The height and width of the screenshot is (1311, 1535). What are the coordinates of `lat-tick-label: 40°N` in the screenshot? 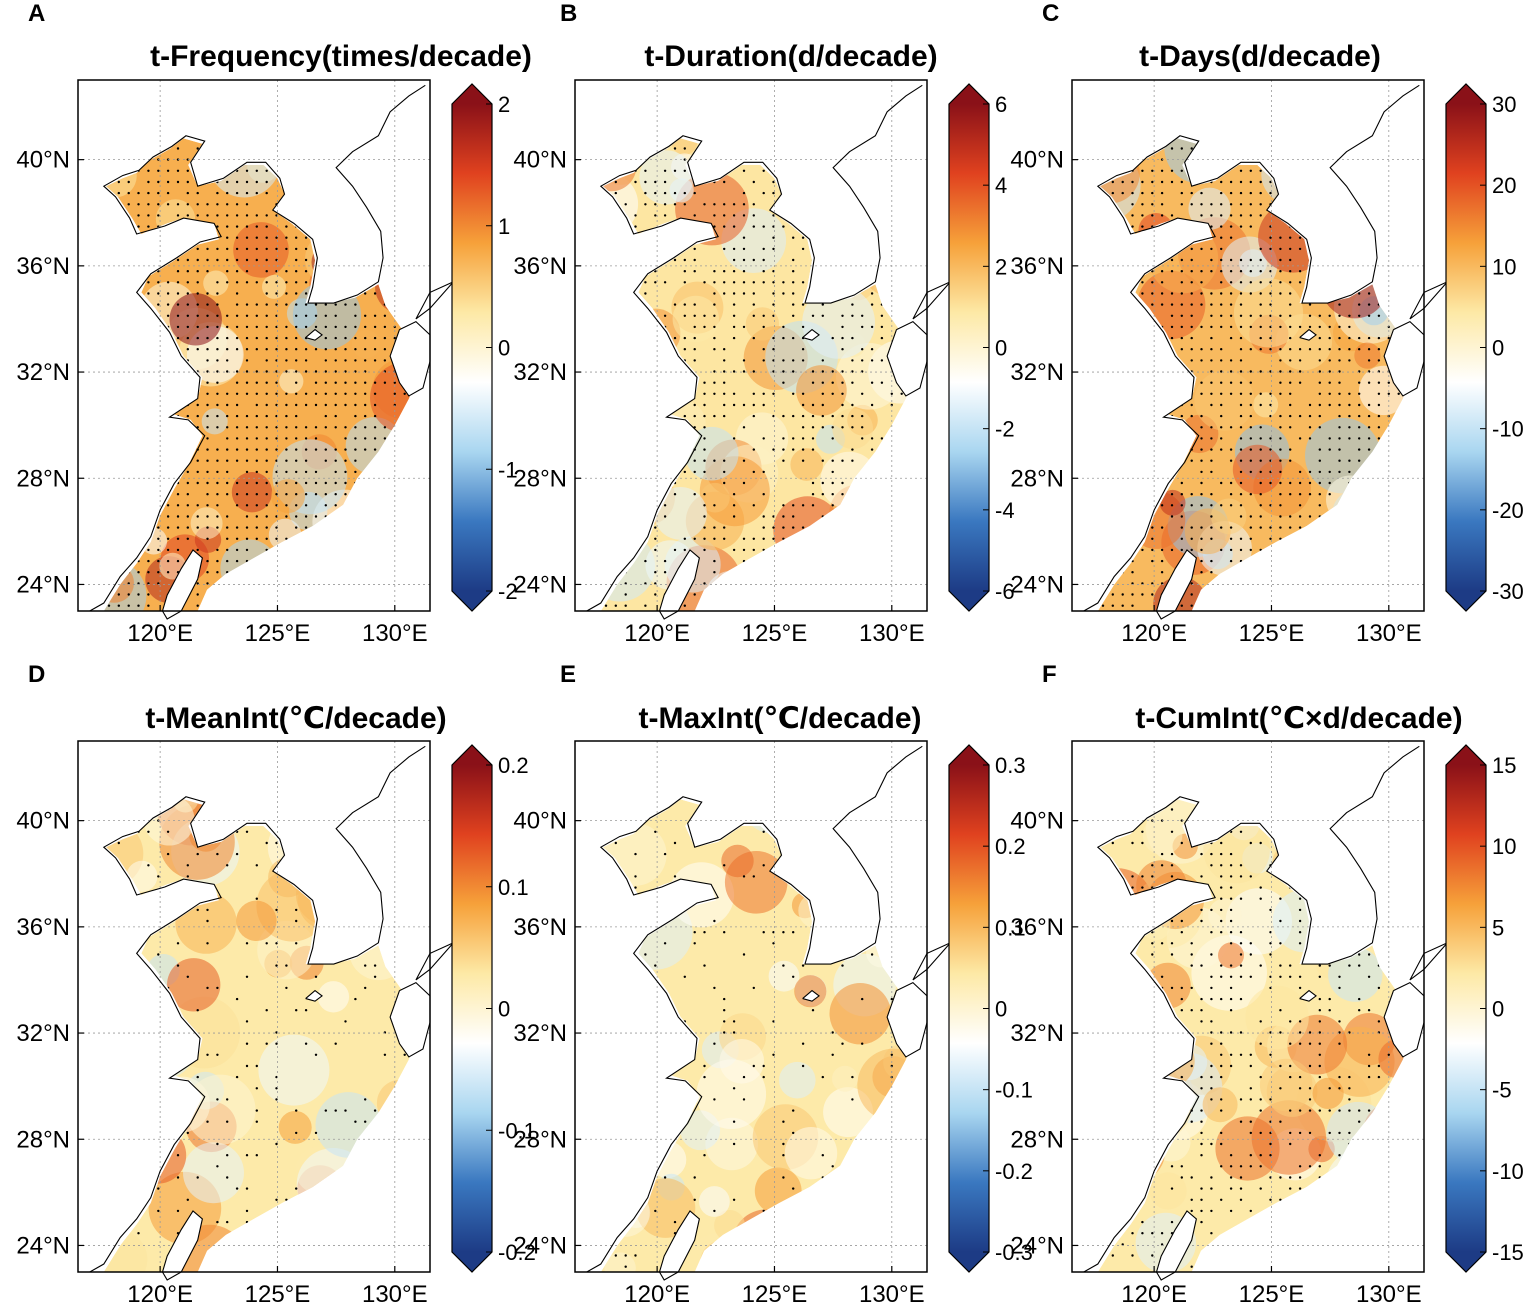 It's located at (1037, 160).